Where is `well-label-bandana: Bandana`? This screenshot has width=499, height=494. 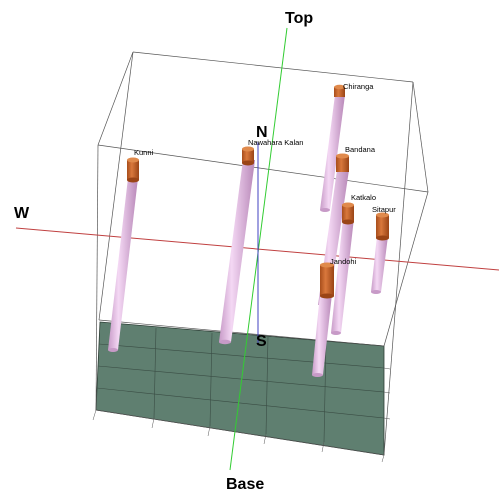
well-label-bandana: Bandana is located at coordinates (360, 149).